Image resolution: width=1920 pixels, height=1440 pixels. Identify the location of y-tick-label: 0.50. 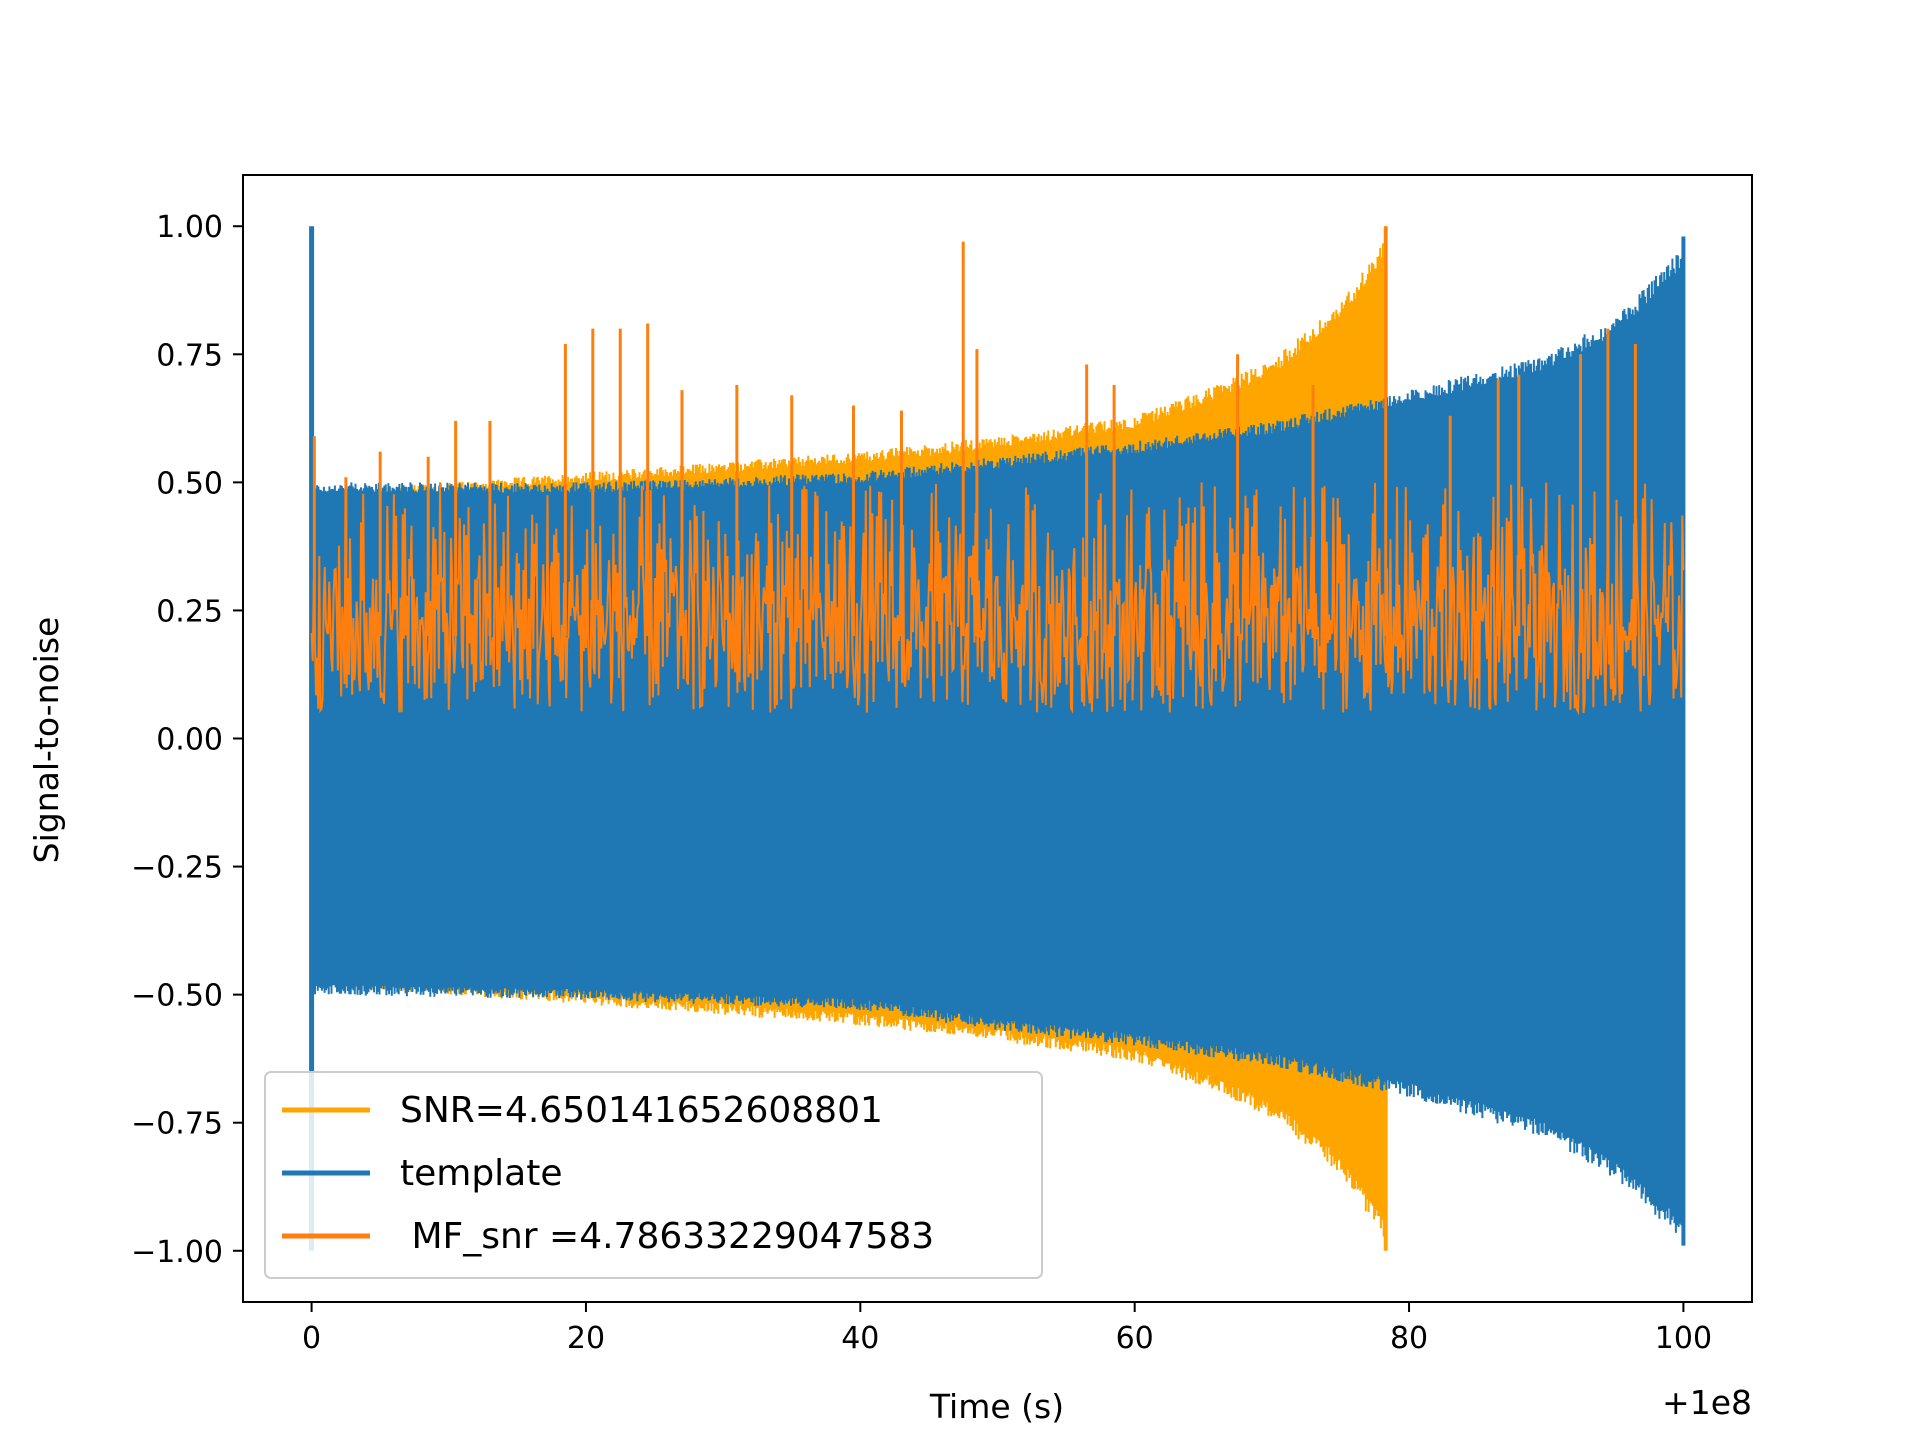
(189, 483).